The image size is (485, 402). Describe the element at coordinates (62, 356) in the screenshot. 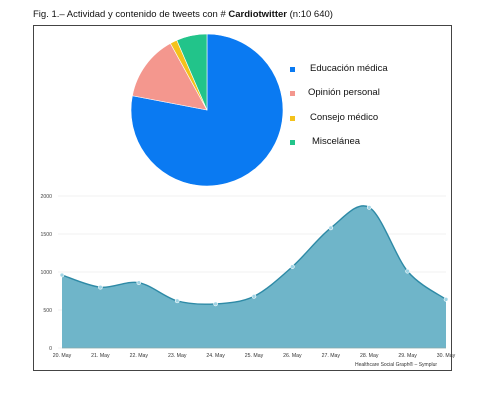

I see `x-tick-label: 20. May` at that location.